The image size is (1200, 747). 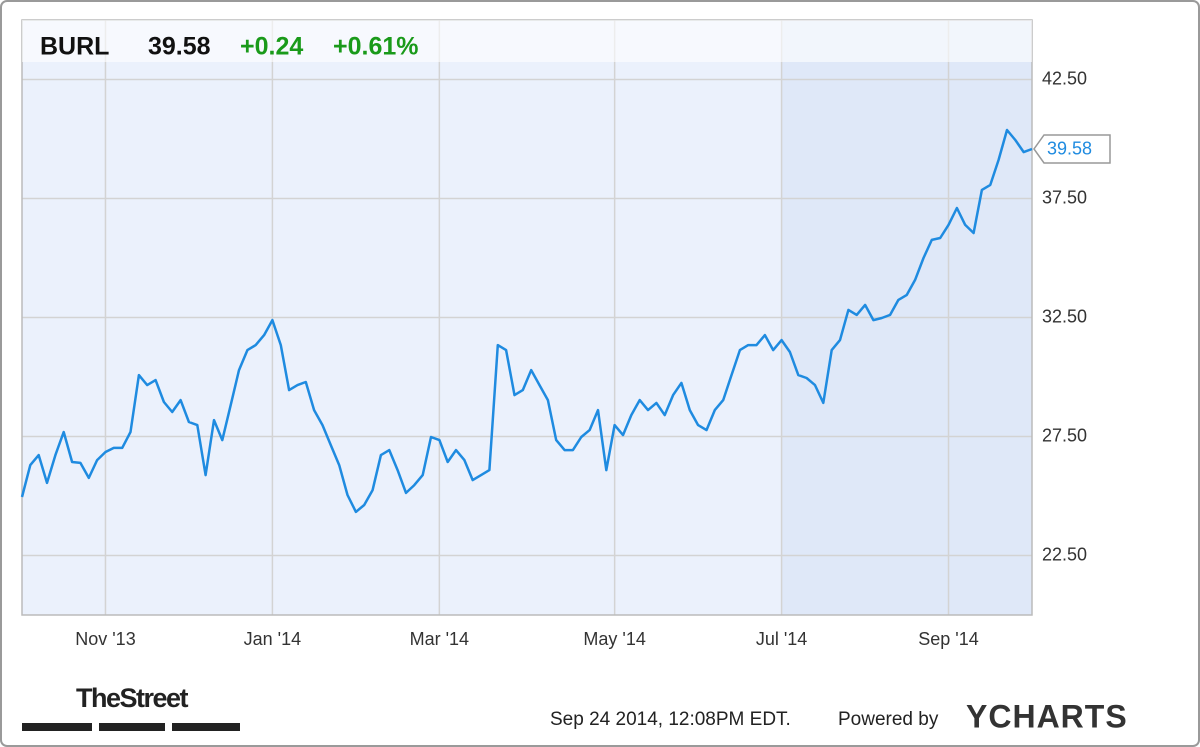 I want to click on timestamp: Sep 24 2014, 12:08PM EDT., so click(x=670, y=719).